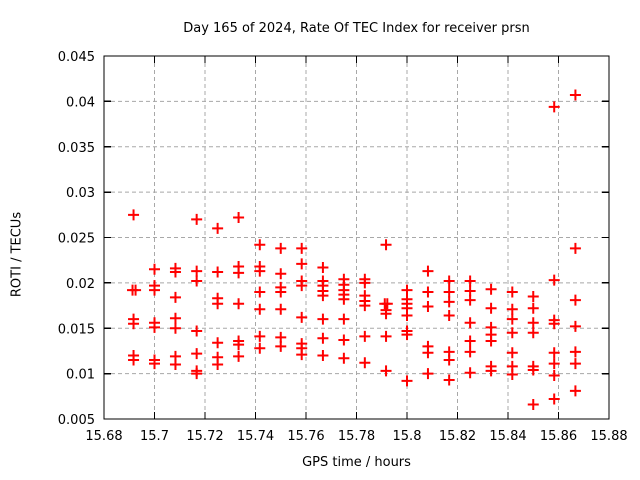 This screenshot has width=640, height=480. I want to click on x-tick-label: 15.84, so click(507, 436).